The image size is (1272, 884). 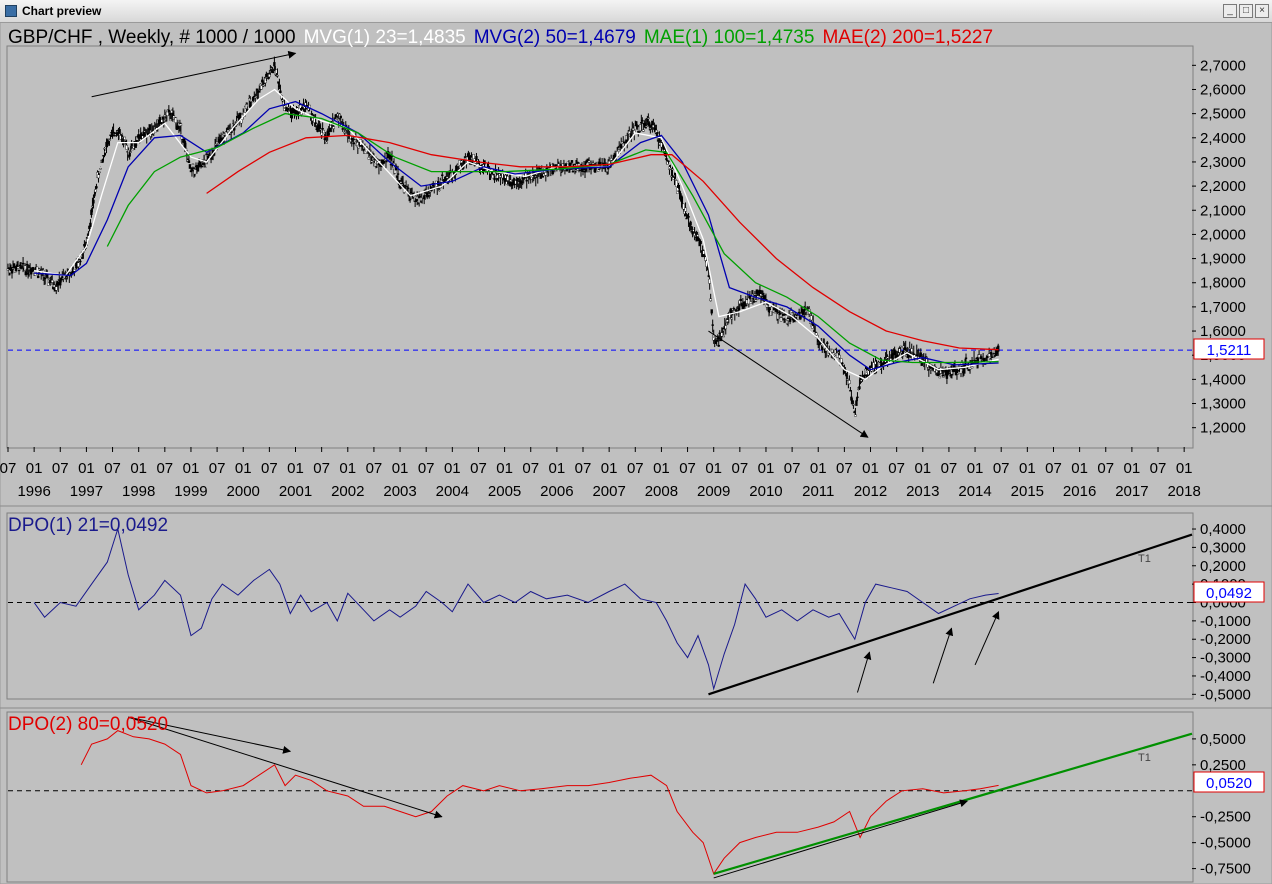 I want to click on dpo1-header: DPO(1) 21=0,0492, so click(x=88, y=525).